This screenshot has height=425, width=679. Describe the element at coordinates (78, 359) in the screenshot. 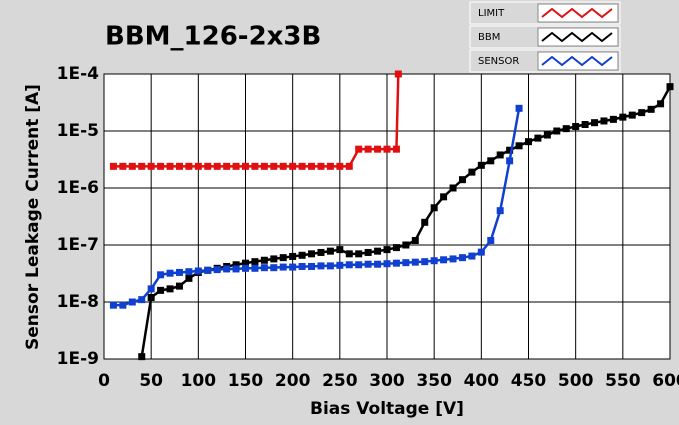

I see `y-tick-label: 1E-9` at that location.